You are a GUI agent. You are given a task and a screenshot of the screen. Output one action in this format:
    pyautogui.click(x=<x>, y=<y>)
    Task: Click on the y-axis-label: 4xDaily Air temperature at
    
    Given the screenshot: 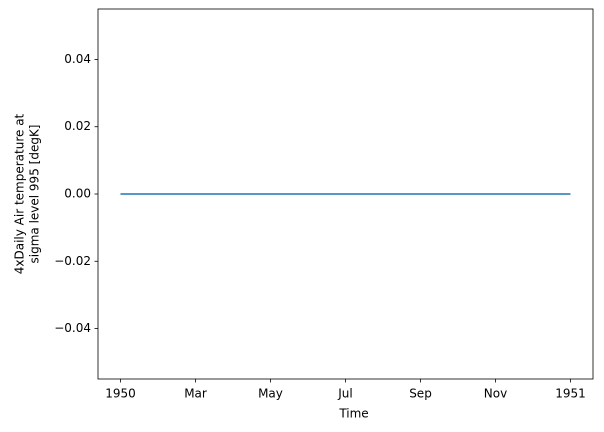 What is the action you would take?
    pyautogui.click(x=20, y=193)
    